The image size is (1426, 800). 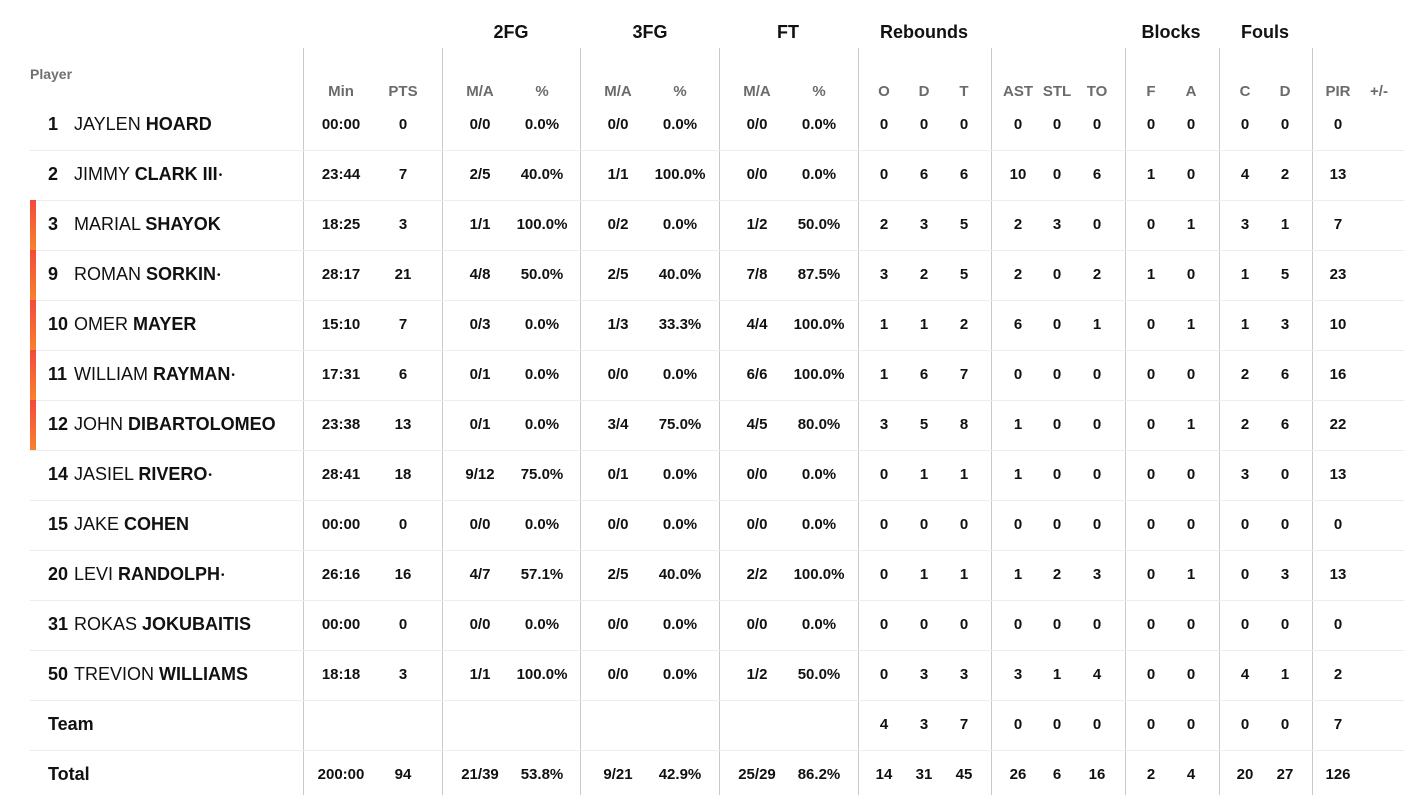 What do you see at coordinates (819, 574) in the screenshot?
I see `stat-cell: 100.0%` at bounding box center [819, 574].